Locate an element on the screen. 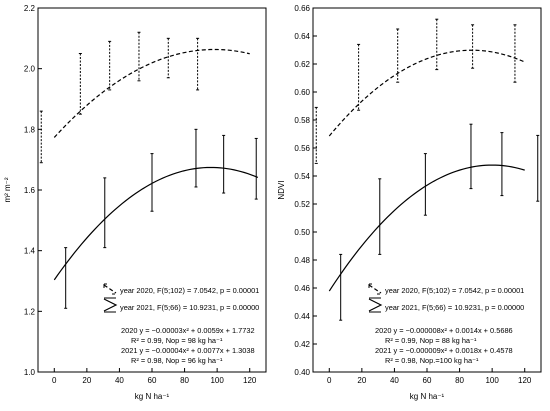 This screenshot has height=411, width=550. y-tick-label: 1.2 is located at coordinates (30, 311).